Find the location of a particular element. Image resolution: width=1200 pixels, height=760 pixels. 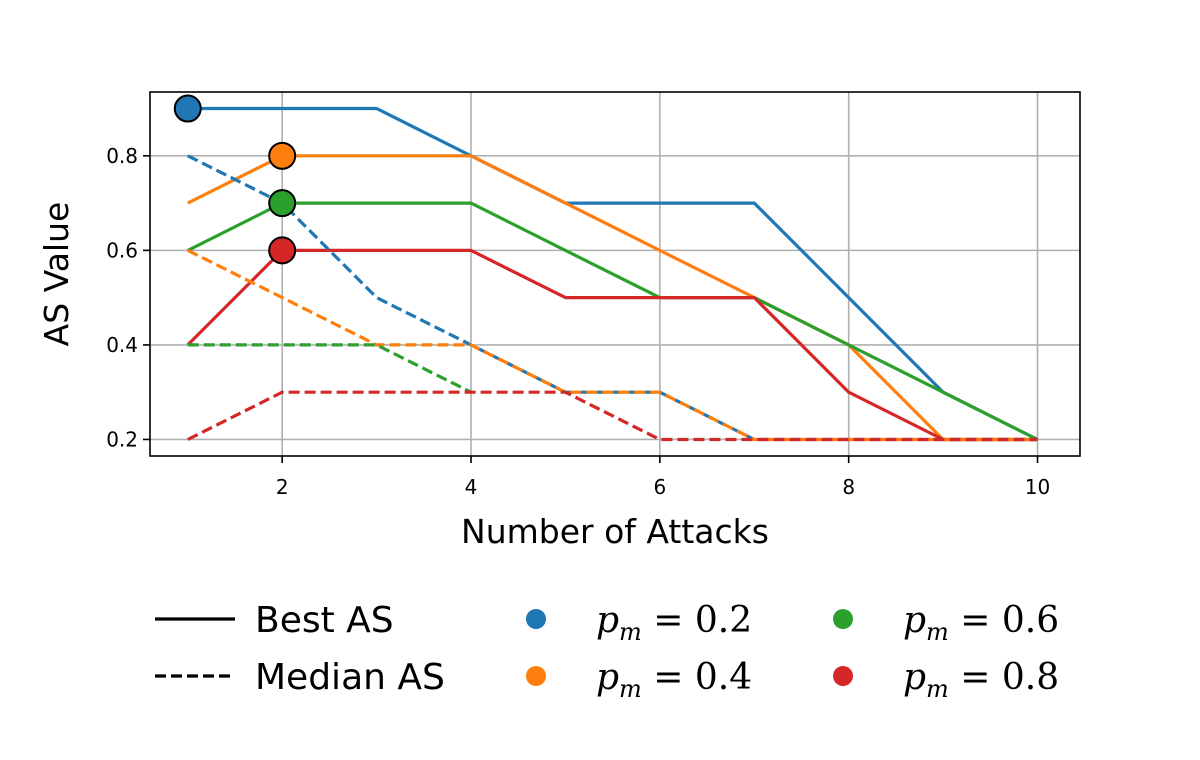

legend-pm-label: pm = 0.4 is located at coordinates (674, 680).